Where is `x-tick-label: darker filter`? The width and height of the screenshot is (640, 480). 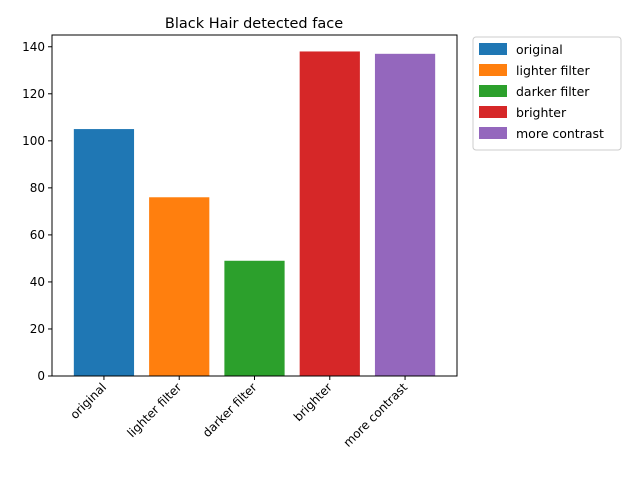 x-tick-label: darker filter is located at coordinates (230, 410).